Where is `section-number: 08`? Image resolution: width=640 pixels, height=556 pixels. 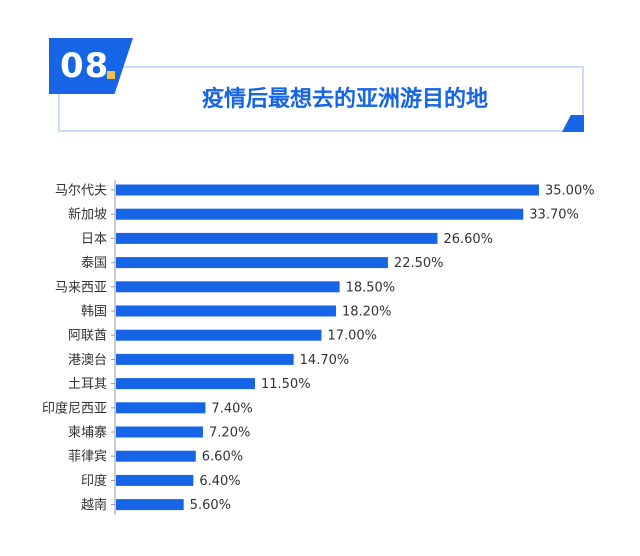 section-number: 08 is located at coordinates (85, 66).